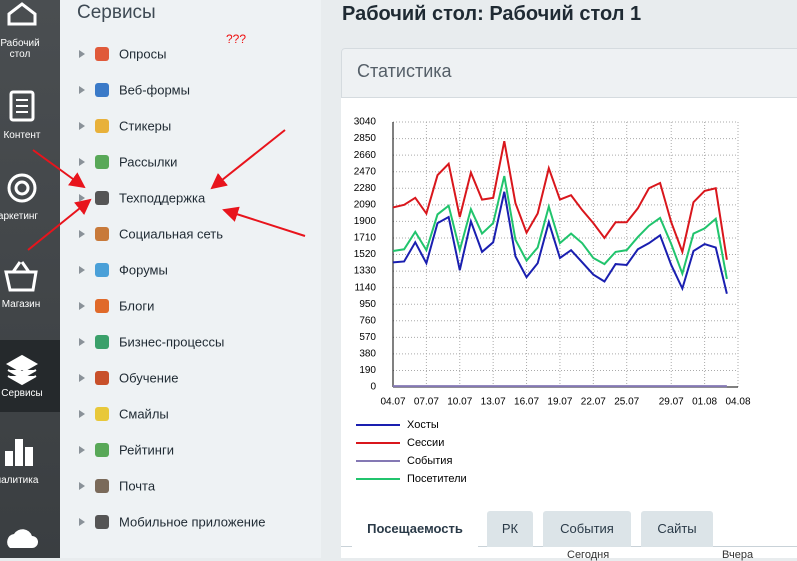 This screenshot has height=561, width=797. I want to click on menu-item: Стикеры, so click(145, 126).